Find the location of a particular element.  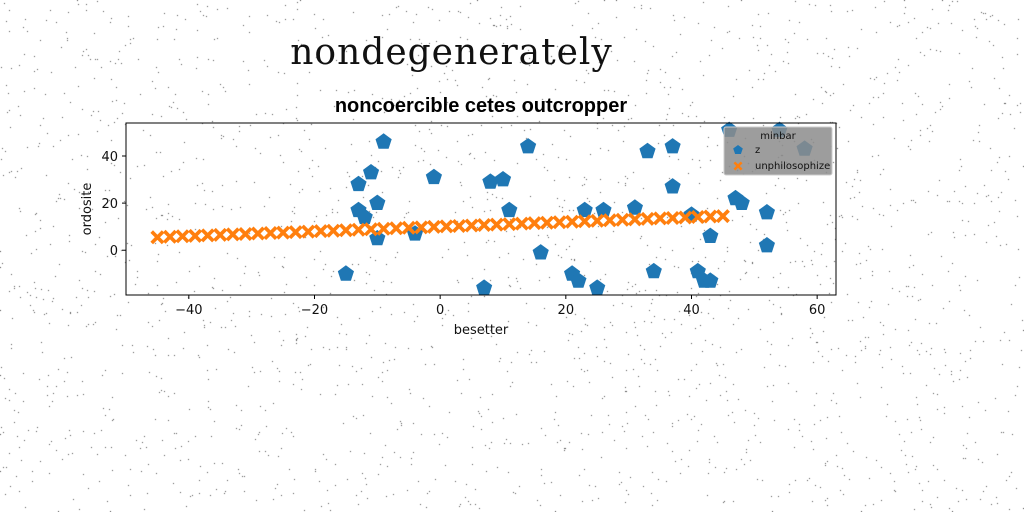

legend-label-z: z is located at coordinates (757, 150).